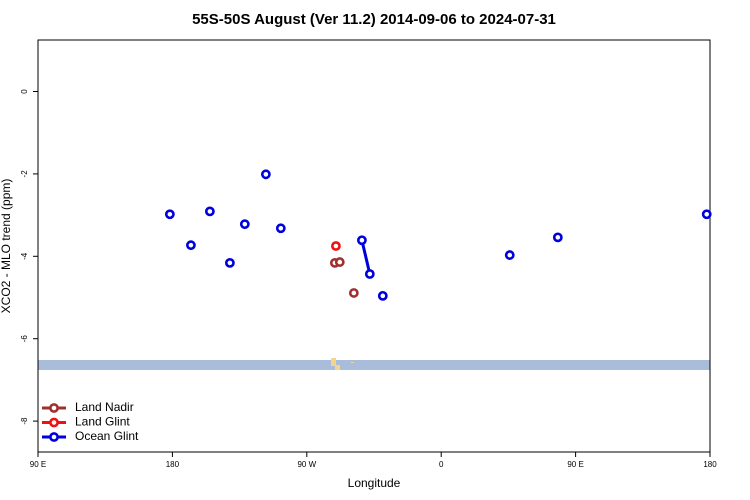 Image resolution: width=750 pixels, height=500 pixels. I want to click on series-line, so click(366, 257).